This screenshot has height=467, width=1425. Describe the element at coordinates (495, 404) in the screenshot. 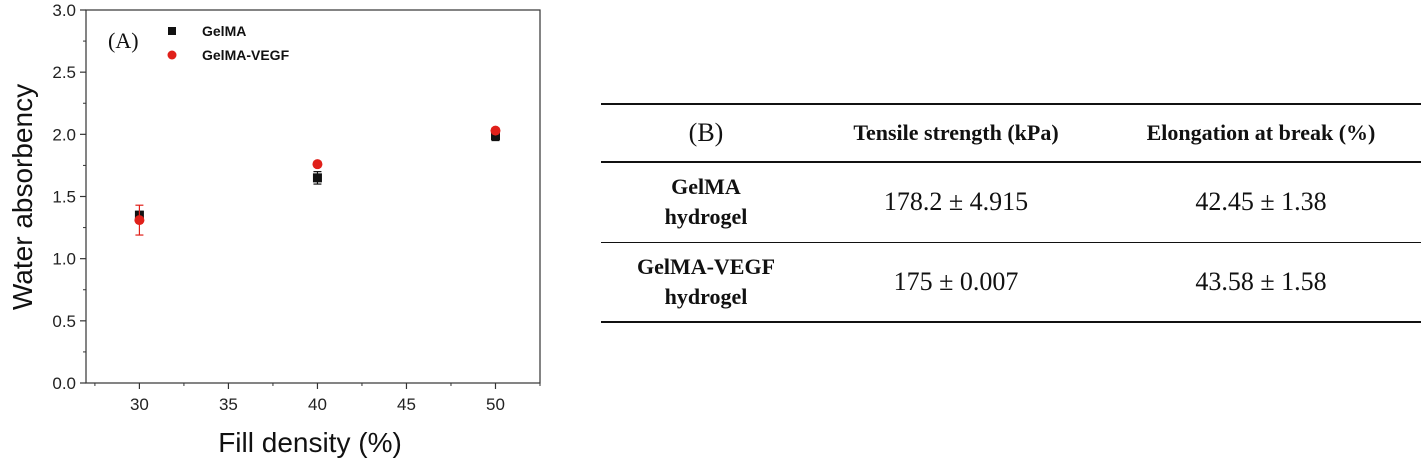

I see `x-tick-label: 50` at that location.